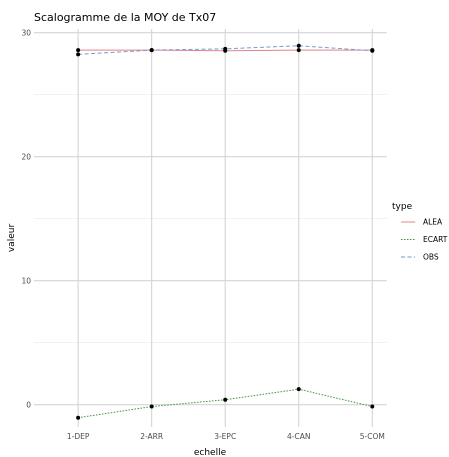 The height and width of the screenshot is (457, 449). What do you see at coordinates (372, 436) in the screenshot?
I see `x-tick-label: 5-COM` at bounding box center [372, 436].